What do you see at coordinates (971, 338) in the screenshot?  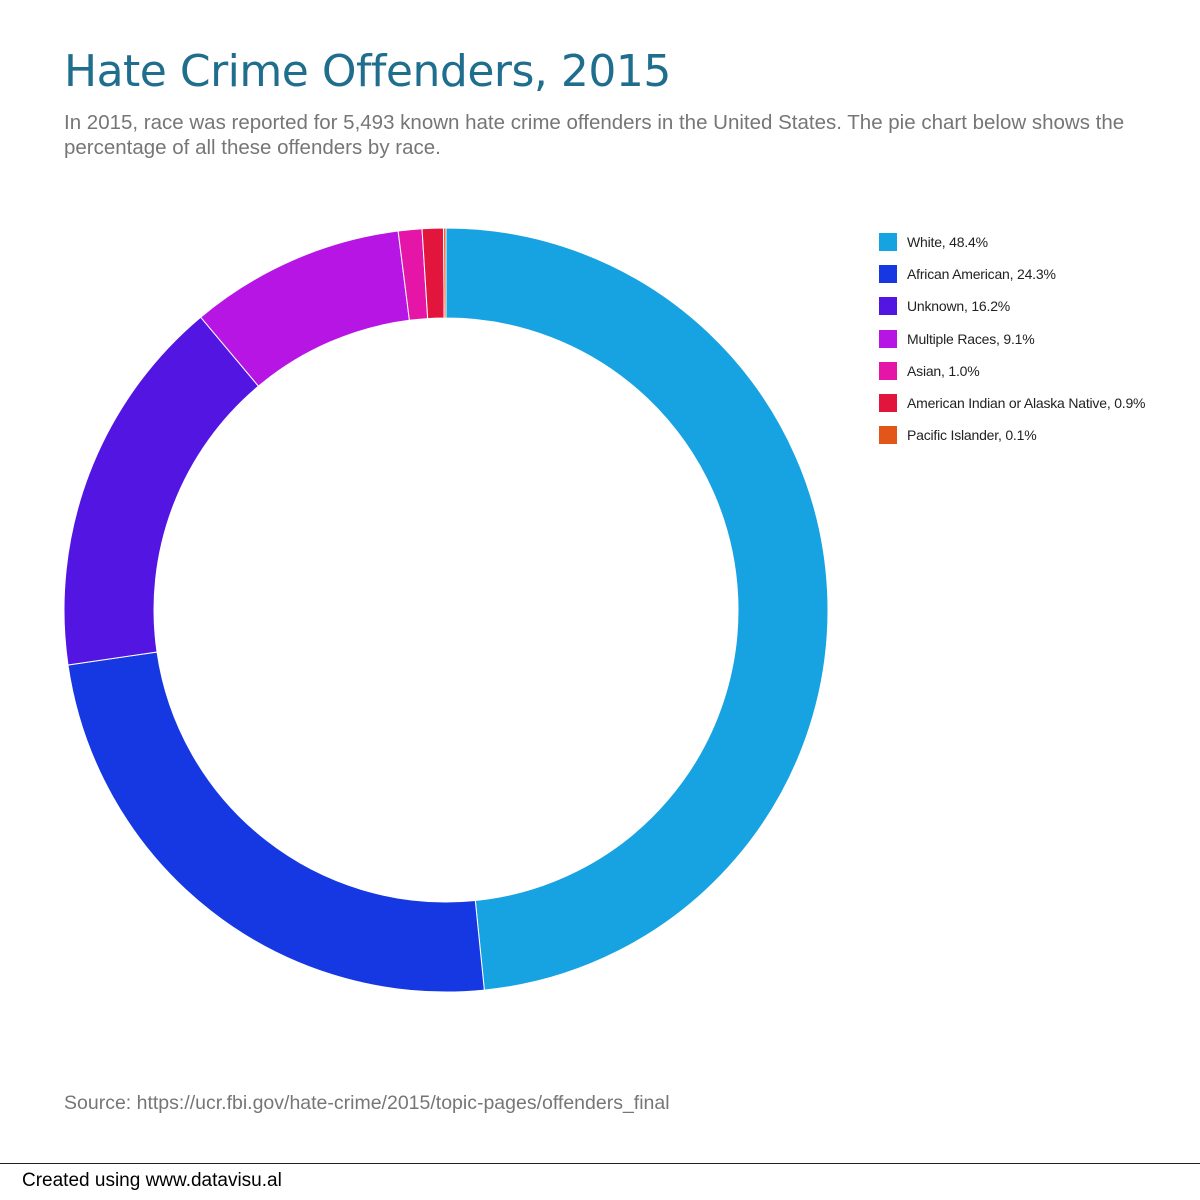 I see `legend-label: Multiple Races, 9.1%` at bounding box center [971, 338].